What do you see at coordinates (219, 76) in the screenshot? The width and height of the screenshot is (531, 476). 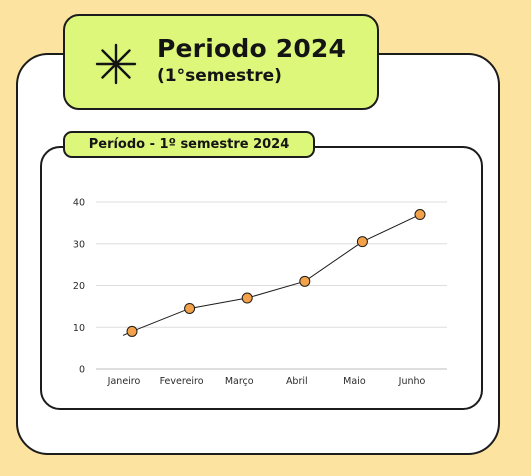 I see `page-subtitle: (1°semestre)` at bounding box center [219, 76].